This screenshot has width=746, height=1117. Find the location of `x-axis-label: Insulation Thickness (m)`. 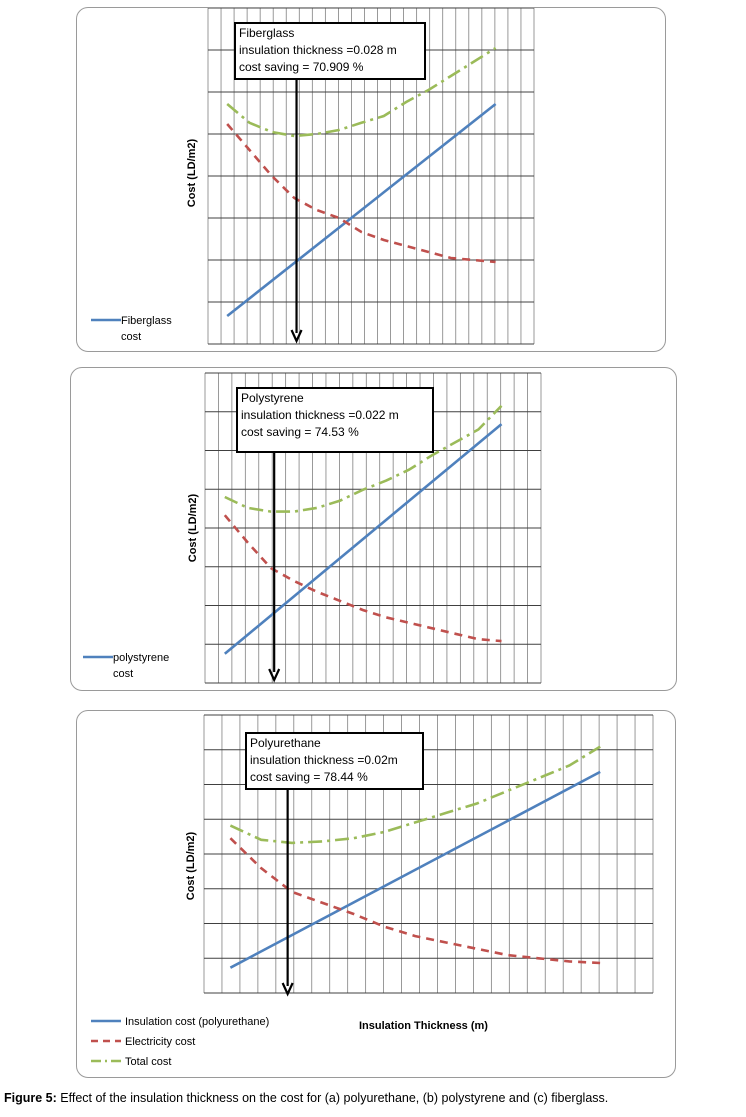

x-axis-label: Insulation Thickness (m) is located at coordinates (423, 1026).